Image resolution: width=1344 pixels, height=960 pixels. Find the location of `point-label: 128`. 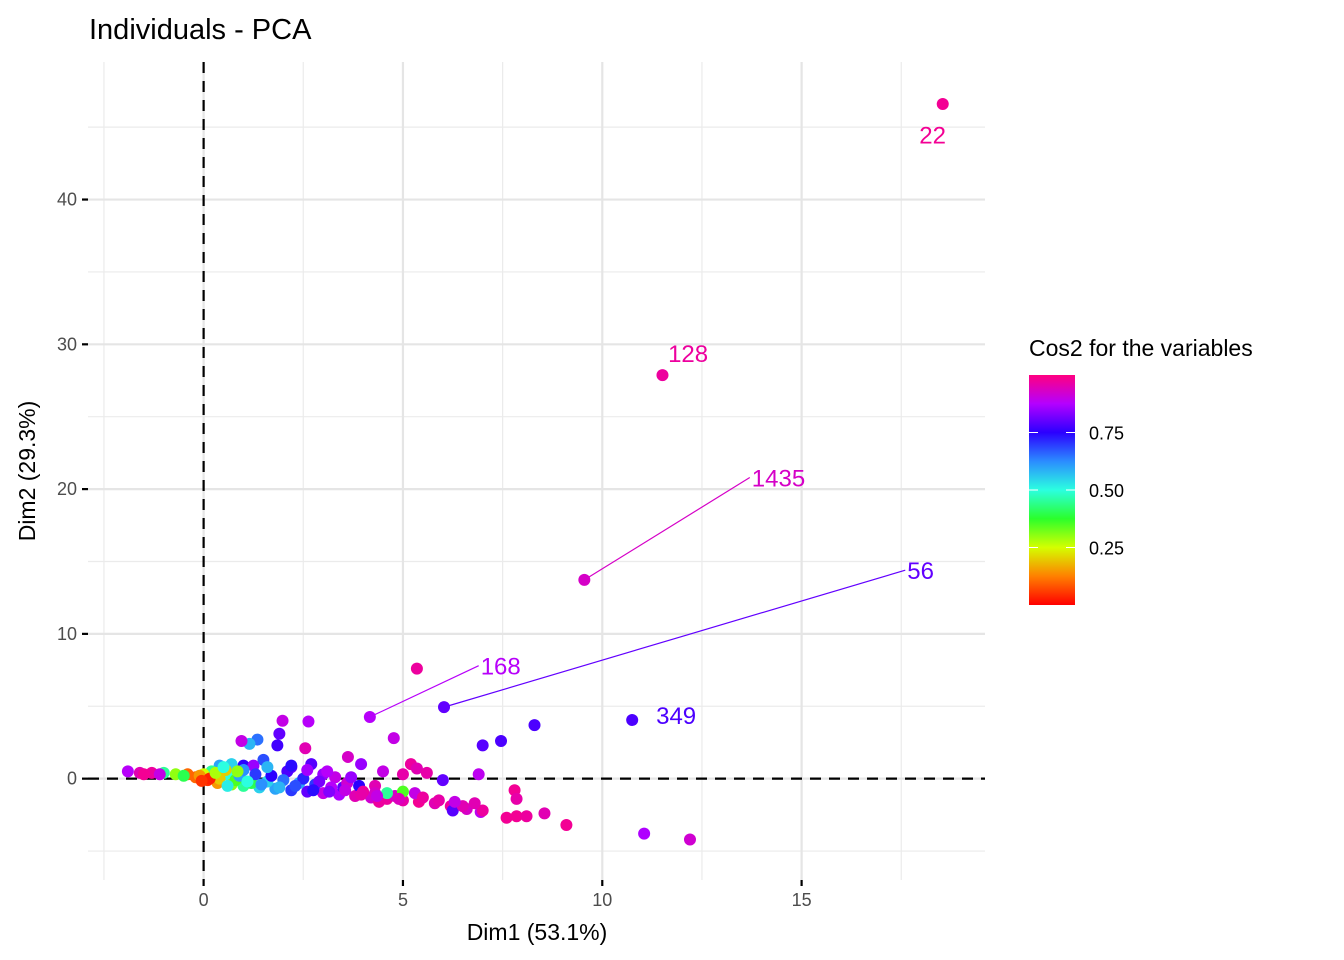

point-label: 128 is located at coordinates (688, 354).